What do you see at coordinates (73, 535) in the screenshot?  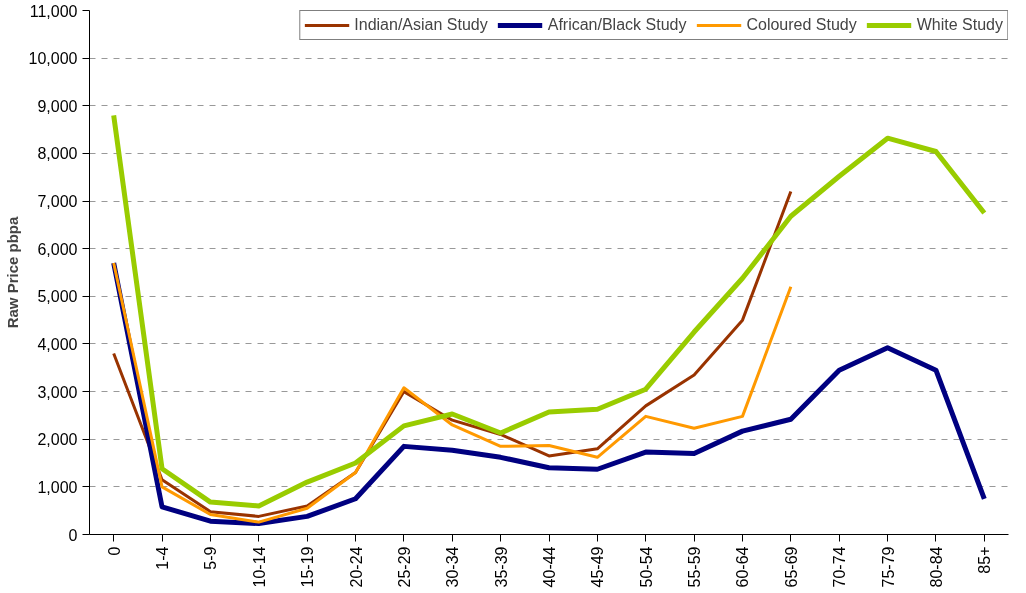 I see `y-tick-label: 0` at bounding box center [73, 535].